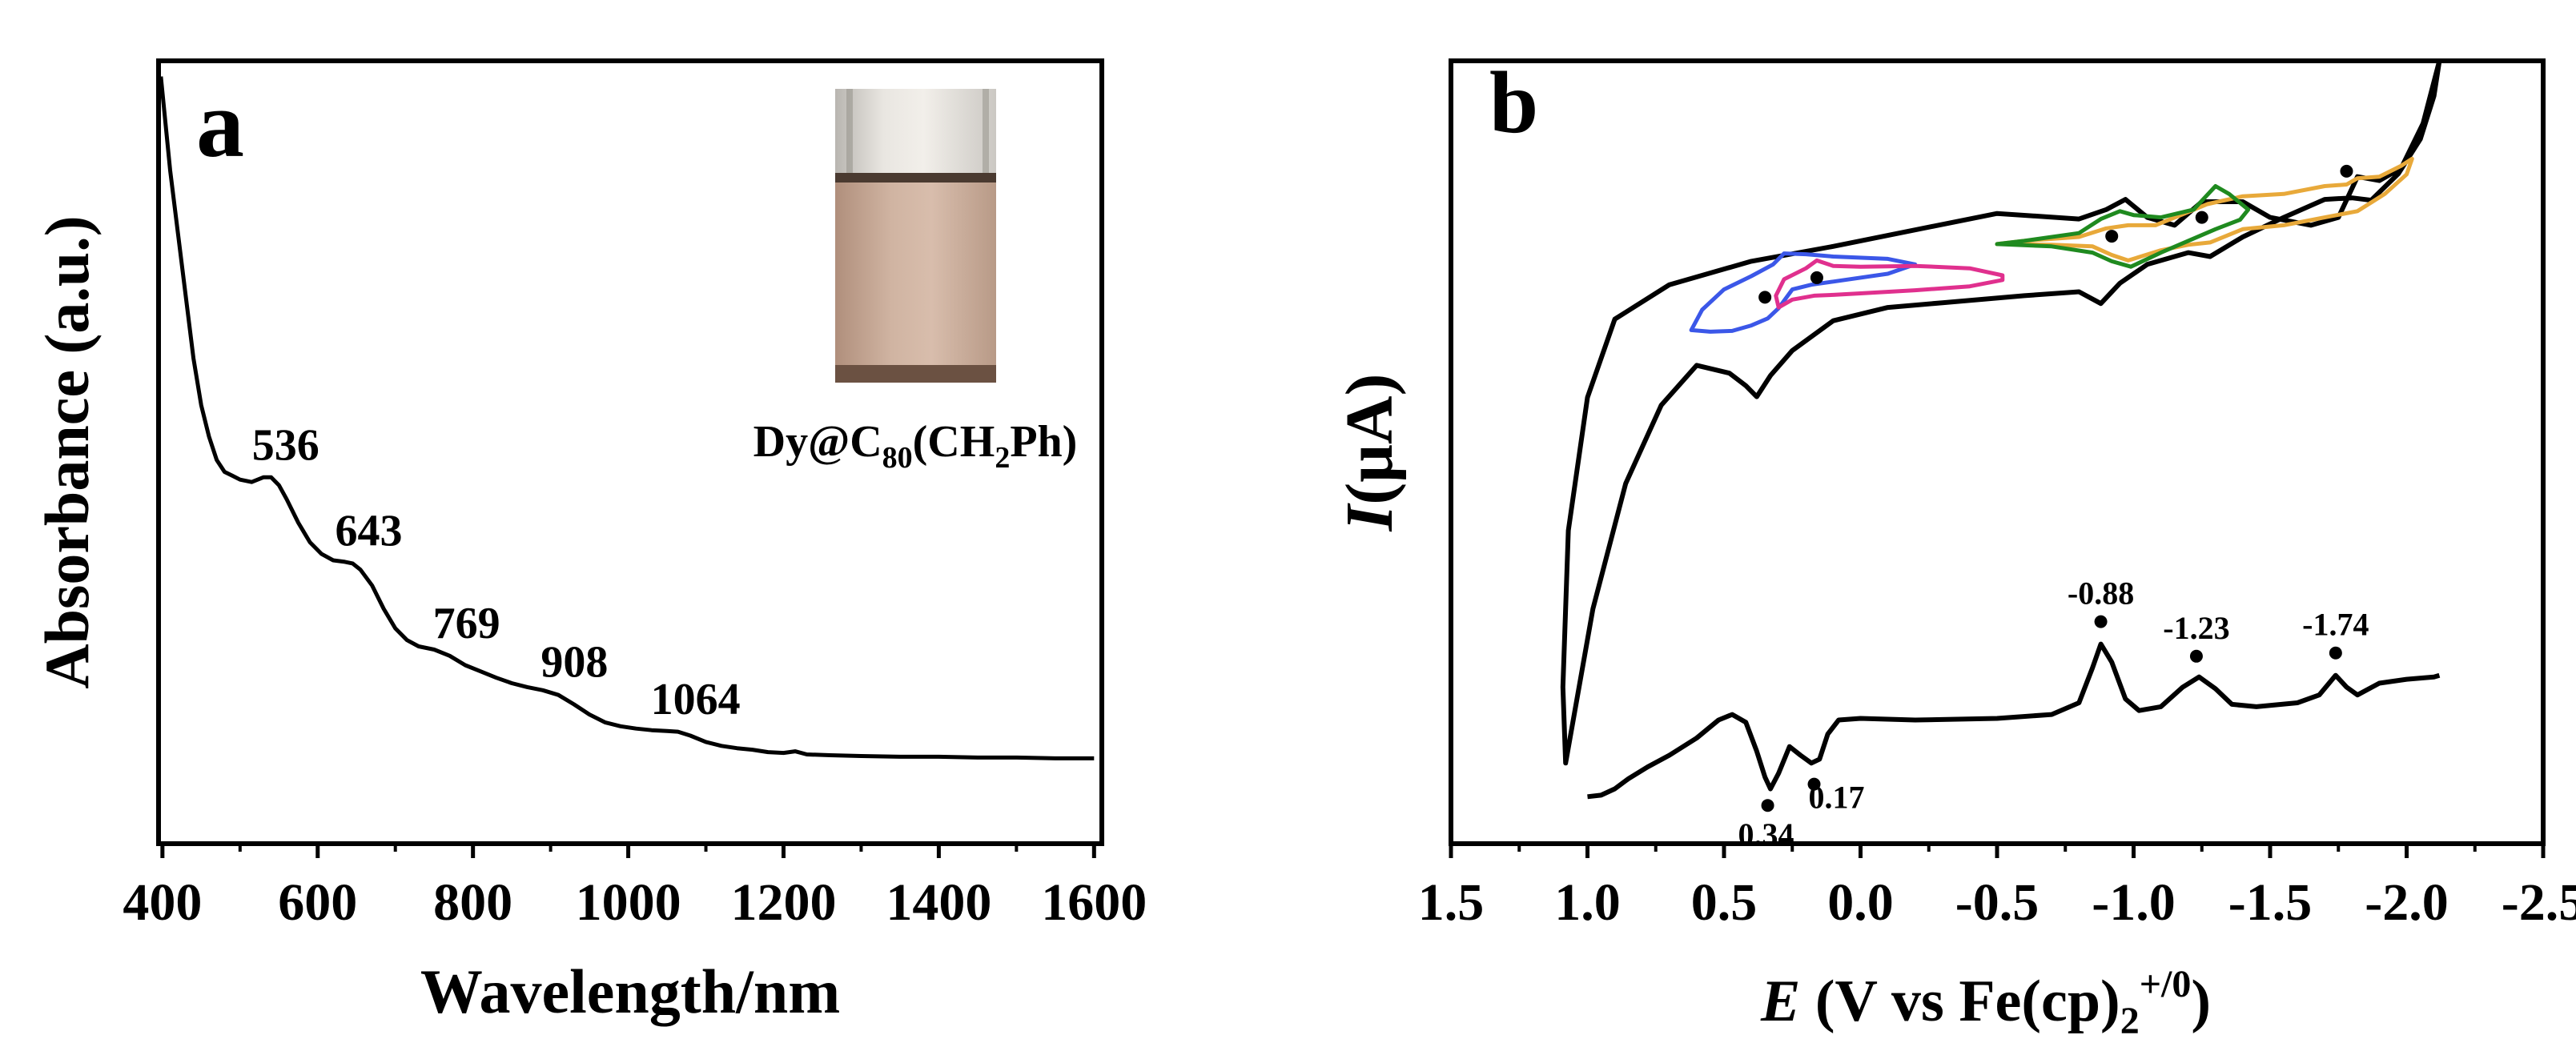 The width and height of the screenshot is (2576, 1055). What do you see at coordinates (938, 902) in the screenshot?
I see `x-tick-label-a: 1400` at bounding box center [938, 902].